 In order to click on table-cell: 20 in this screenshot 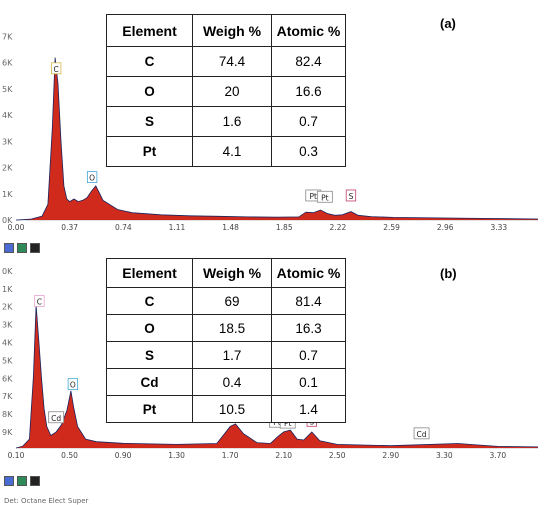, I will do `click(232, 91)`.